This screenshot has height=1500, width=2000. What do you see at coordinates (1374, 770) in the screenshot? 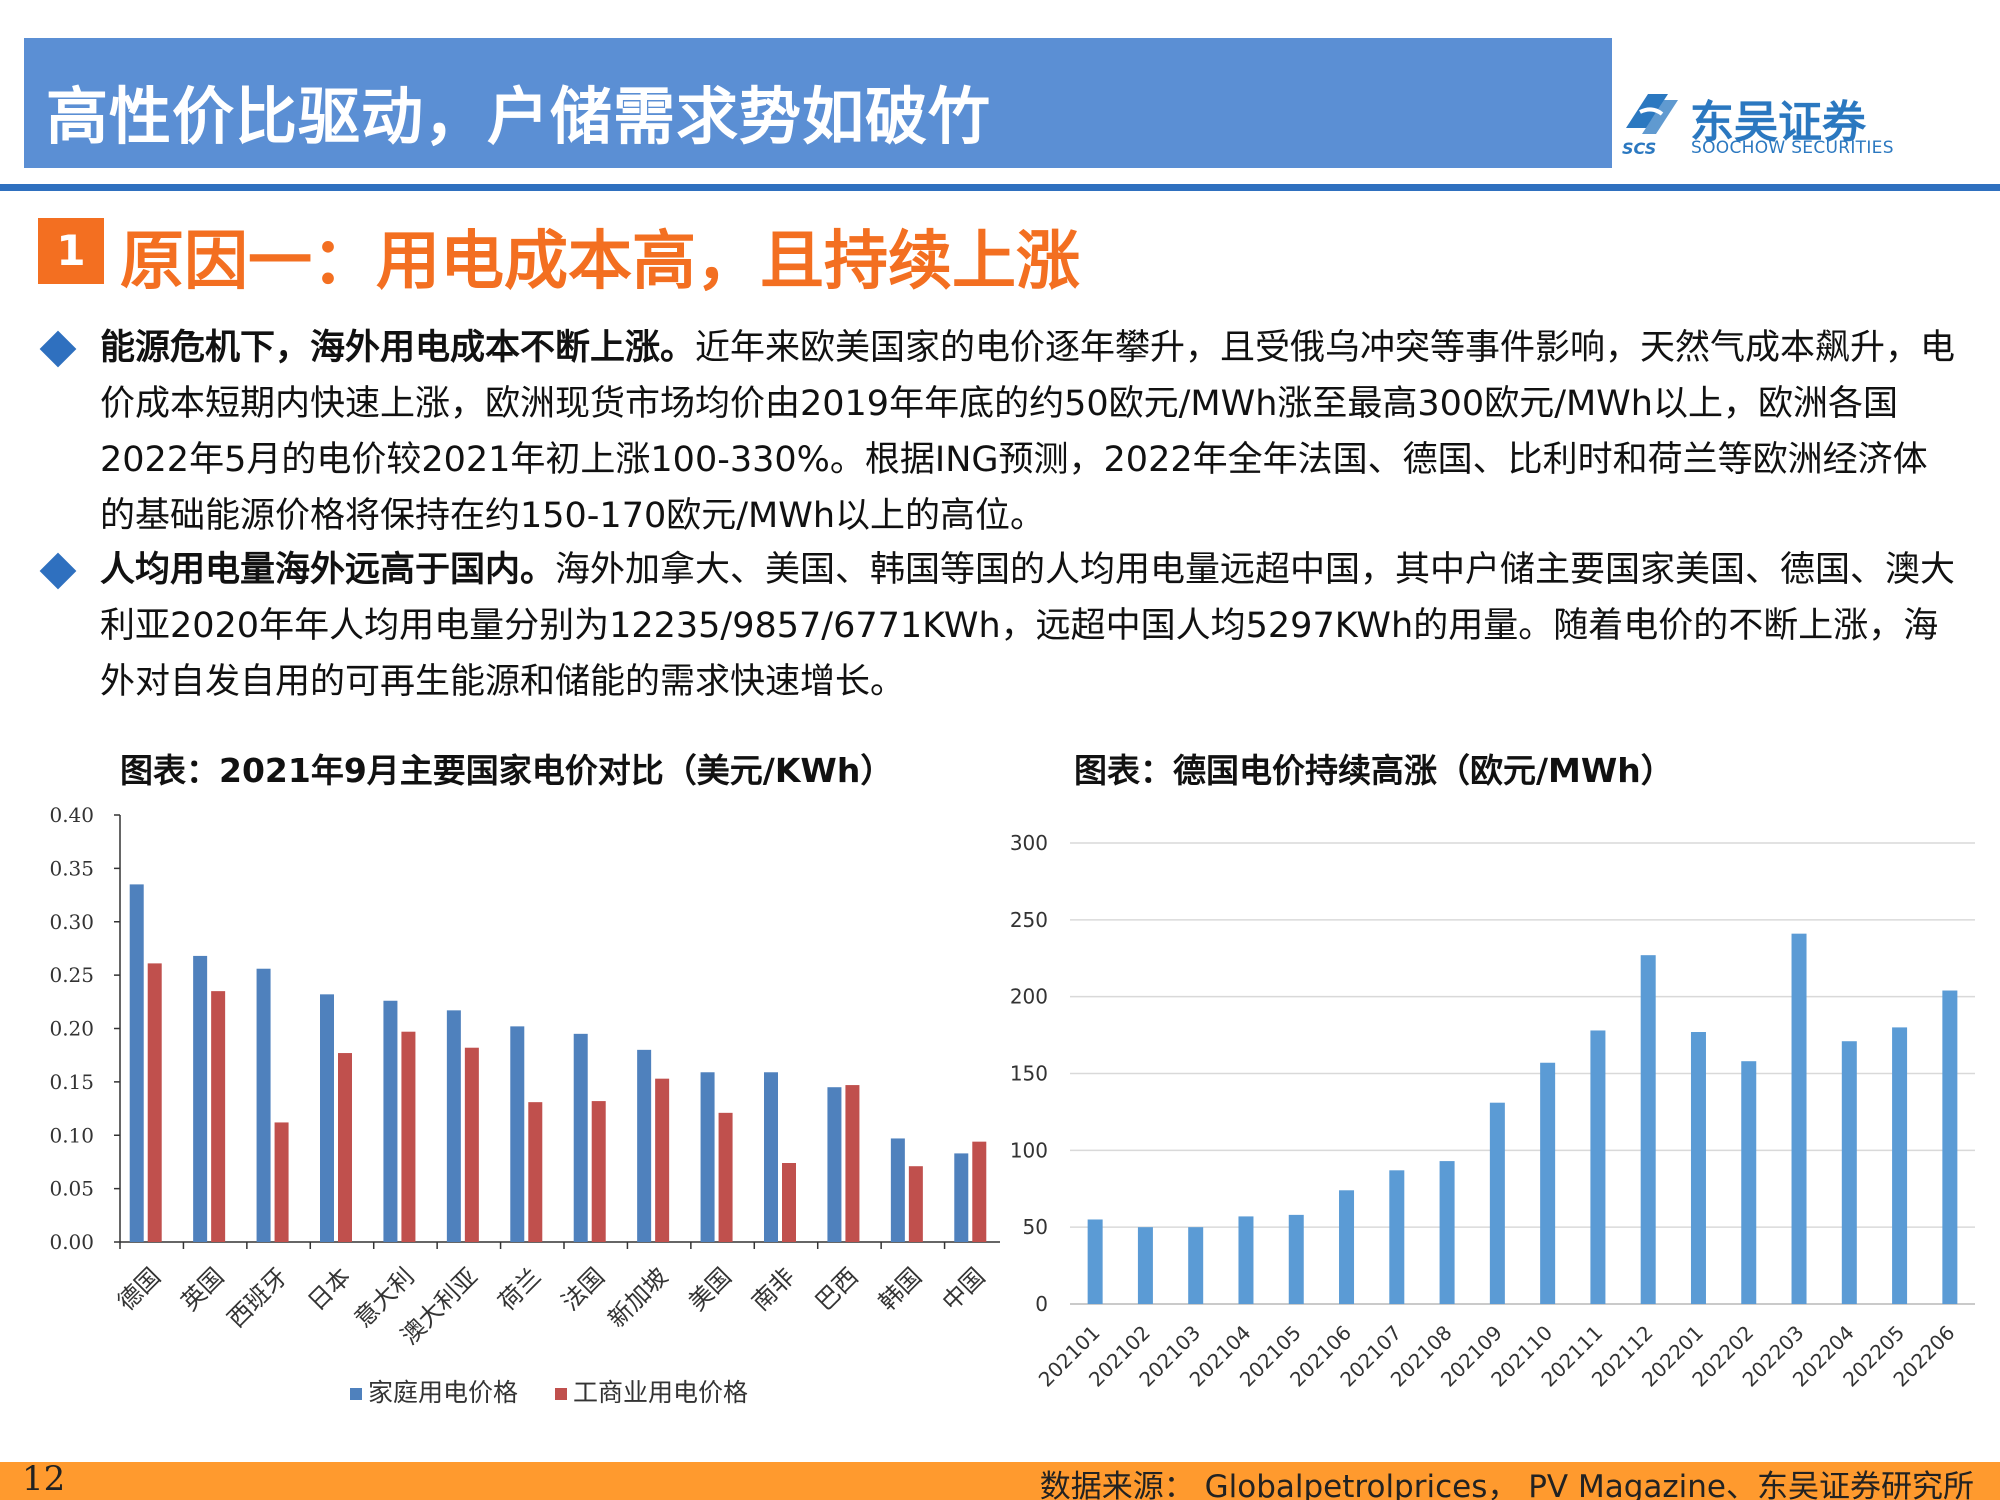
I see `chart2-title: 图表：德国电价持续高涨（欧元/MWh）` at bounding box center [1374, 770].